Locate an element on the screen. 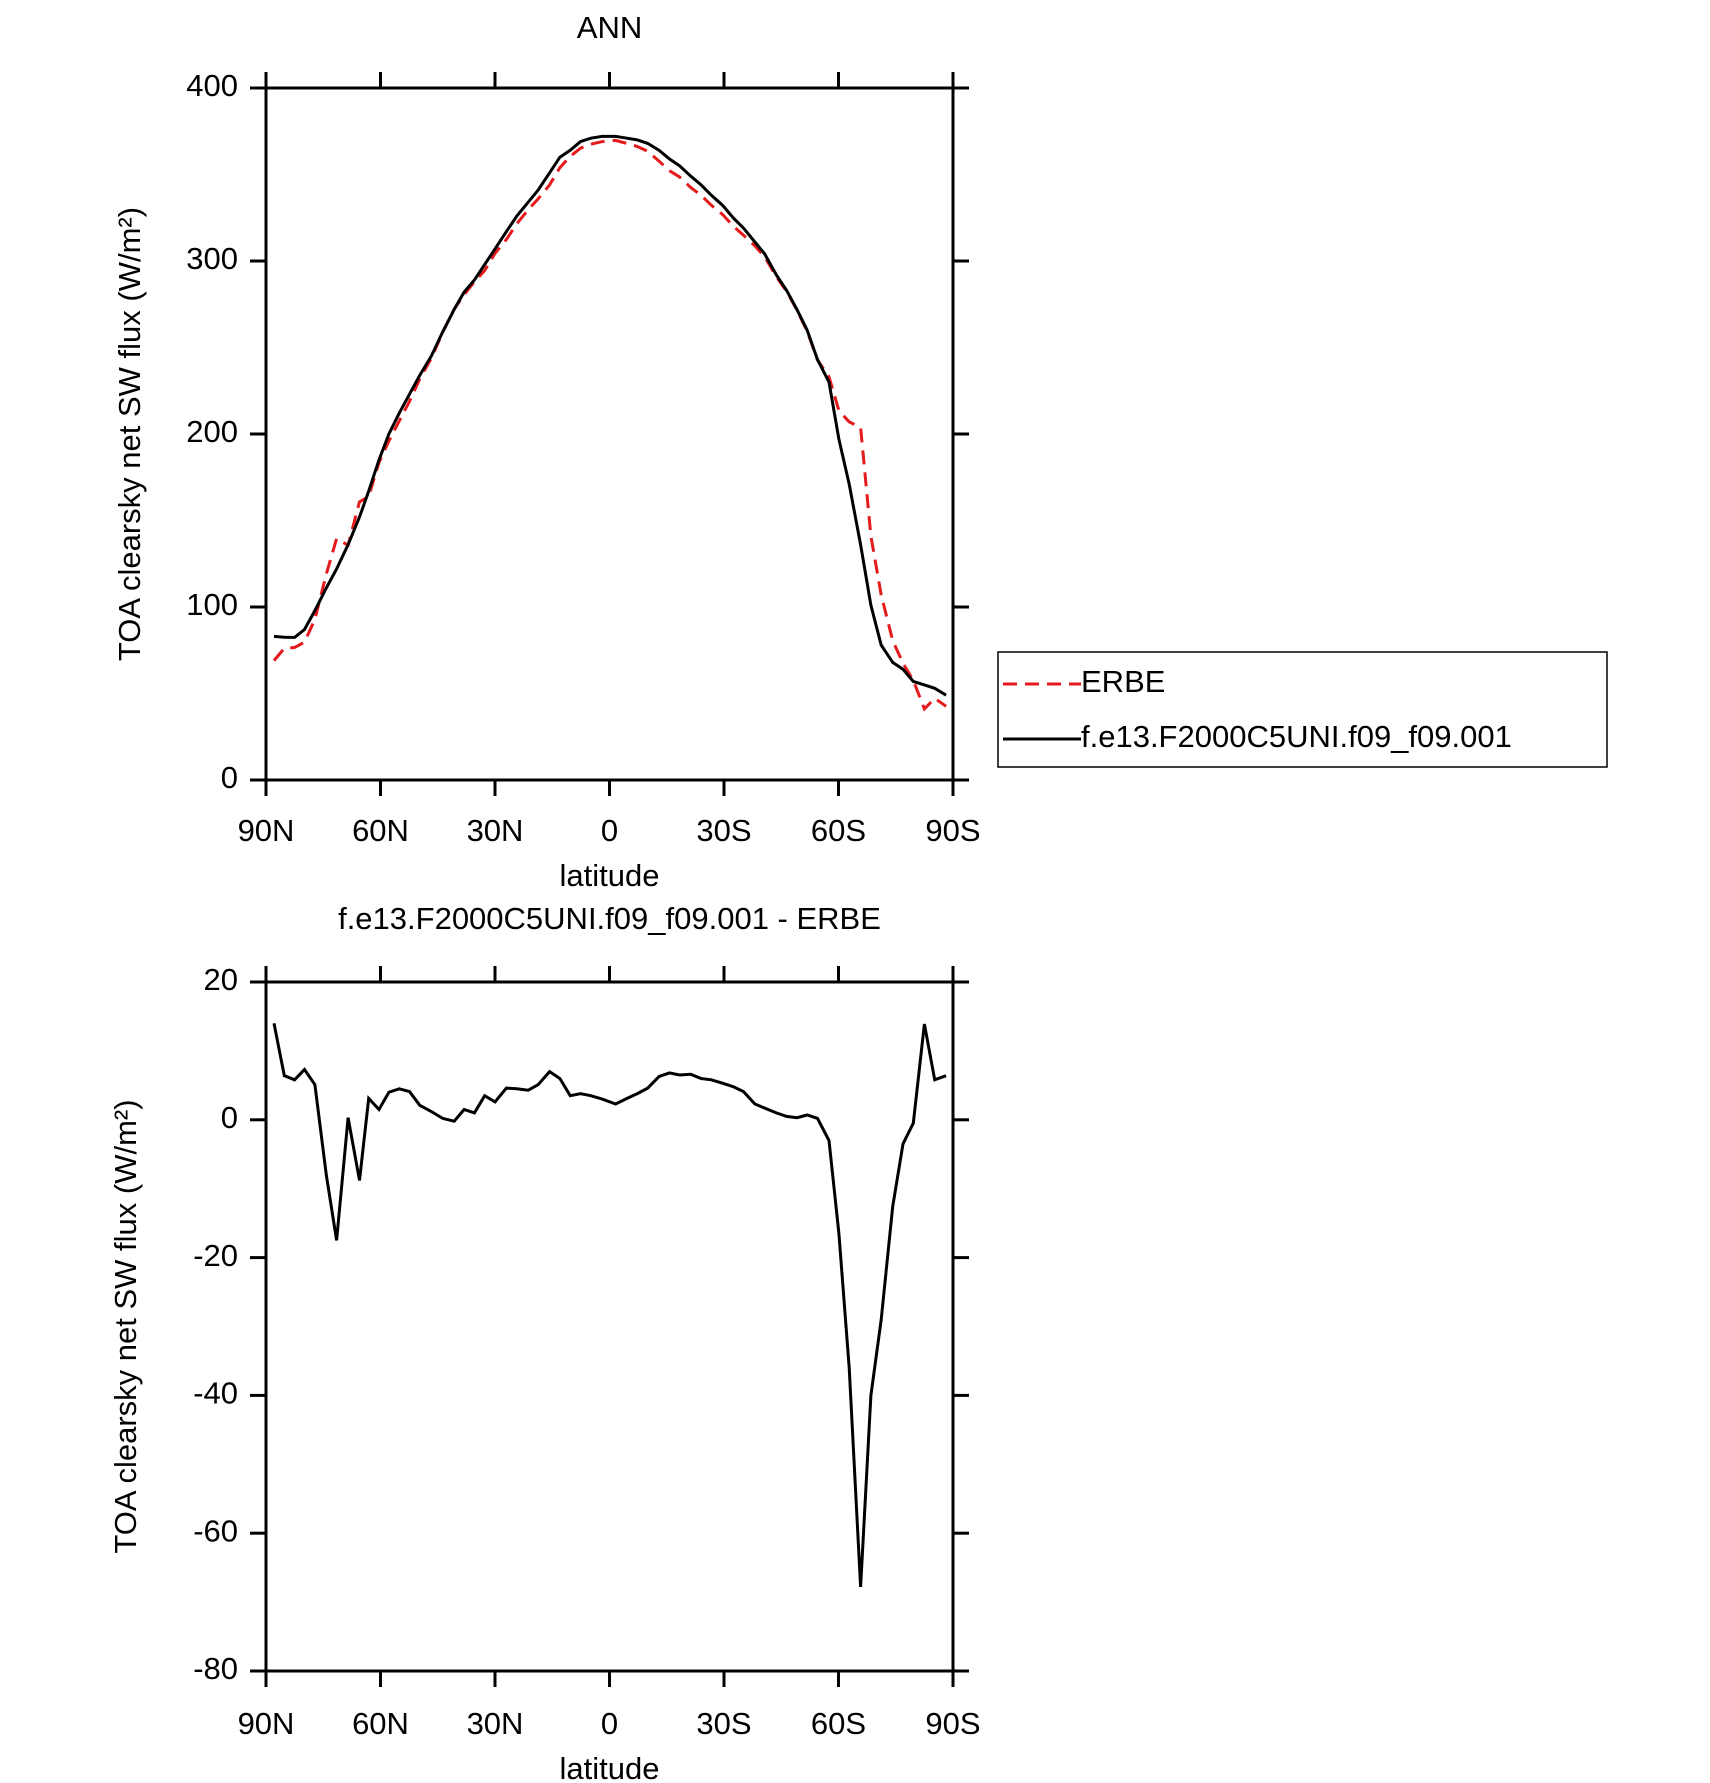 Image resolution: width=1710 pixels, height=1783 pixels. y-tick-label: -40 is located at coordinates (215, 1393).